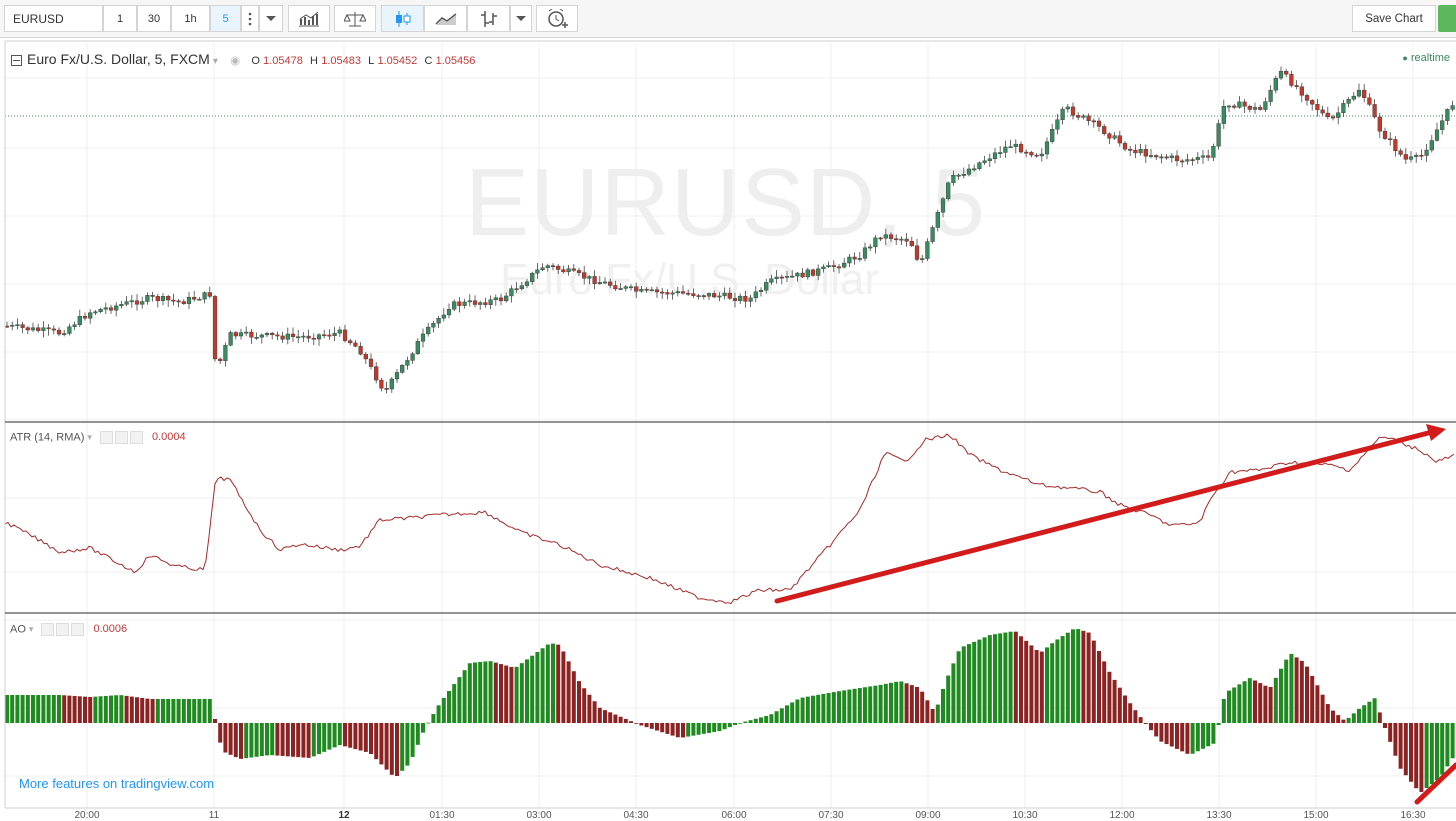 The height and width of the screenshot is (821, 1456). What do you see at coordinates (53, 18) in the screenshot?
I see `symbol-input: EURUSD` at bounding box center [53, 18].